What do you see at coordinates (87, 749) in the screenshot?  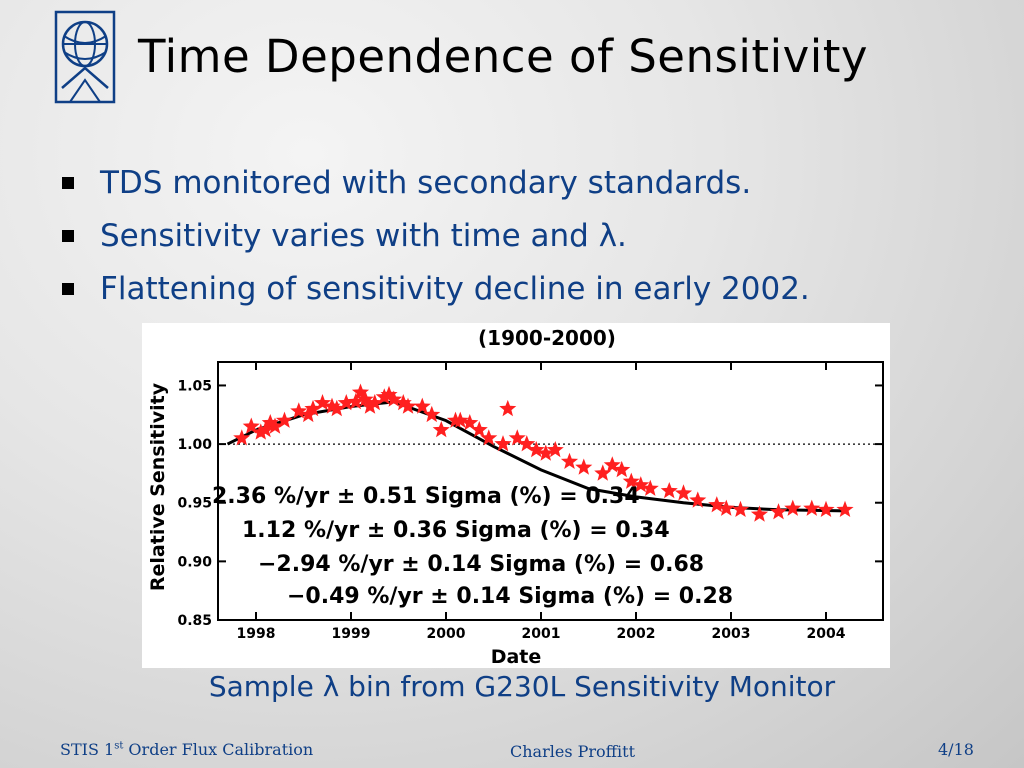 I see `footer-left-prefix: STIS 1` at bounding box center [87, 749].